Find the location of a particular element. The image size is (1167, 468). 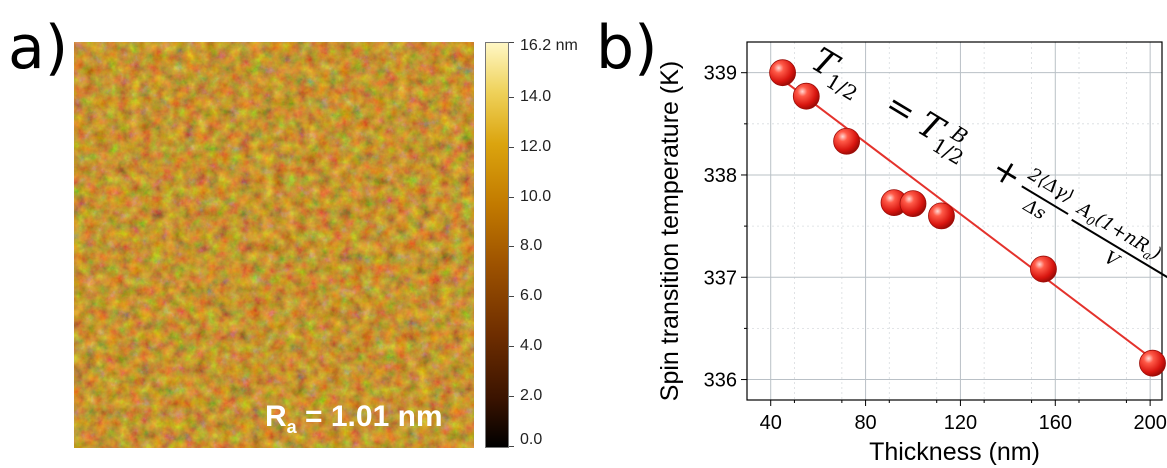

x-axis-label: Thickness (nm) is located at coordinates (954, 452).